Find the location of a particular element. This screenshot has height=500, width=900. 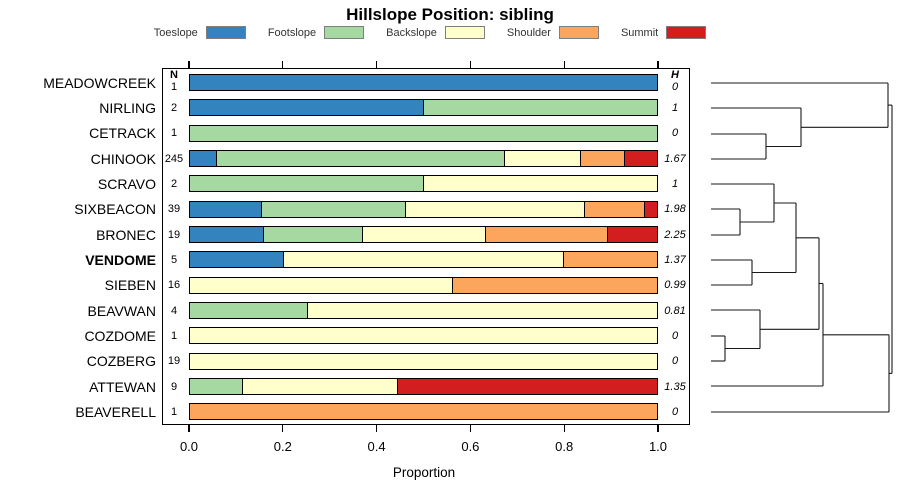

n-value: 9 is located at coordinates (174, 386).